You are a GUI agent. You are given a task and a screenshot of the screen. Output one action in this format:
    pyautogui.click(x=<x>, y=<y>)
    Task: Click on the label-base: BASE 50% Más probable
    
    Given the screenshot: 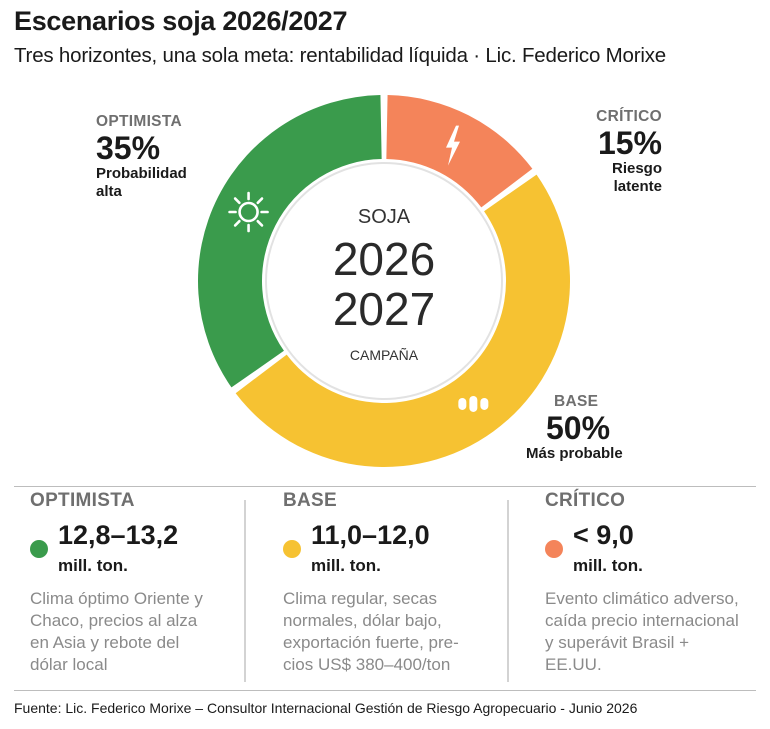 What is the action you would take?
    pyautogui.click(x=574, y=428)
    